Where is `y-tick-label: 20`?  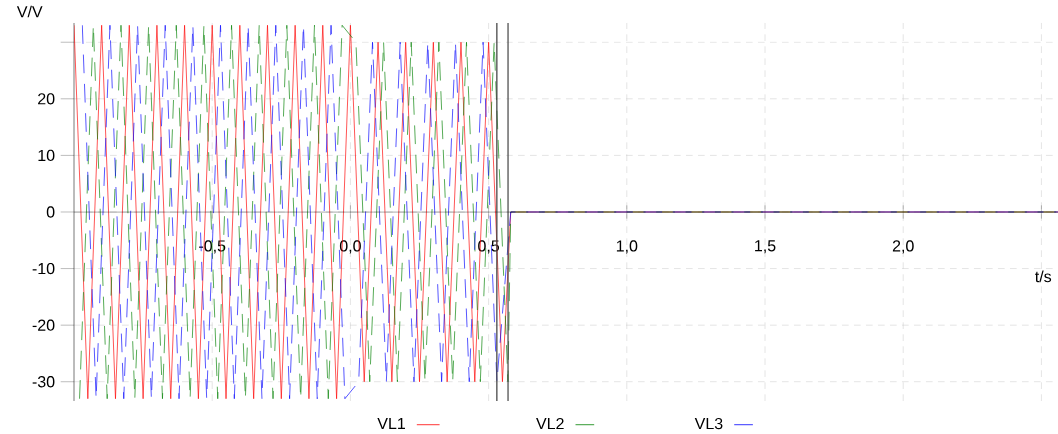 y-tick-label: 20 is located at coordinates (46, 99).